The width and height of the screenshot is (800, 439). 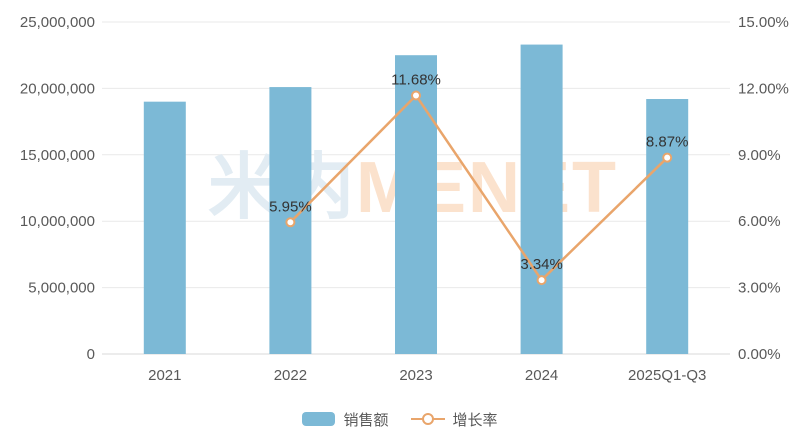 What do you see at coordinates (759, 354) in the screenshot?
I see `right-axis-tick-label: 0.00%` at bounding box center [759, 354].